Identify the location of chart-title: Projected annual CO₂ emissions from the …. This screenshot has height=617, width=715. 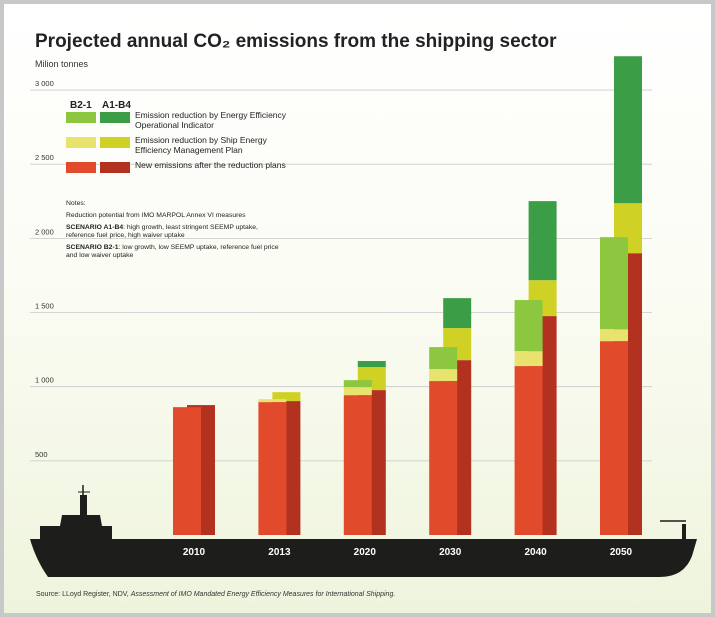
(296, 41).